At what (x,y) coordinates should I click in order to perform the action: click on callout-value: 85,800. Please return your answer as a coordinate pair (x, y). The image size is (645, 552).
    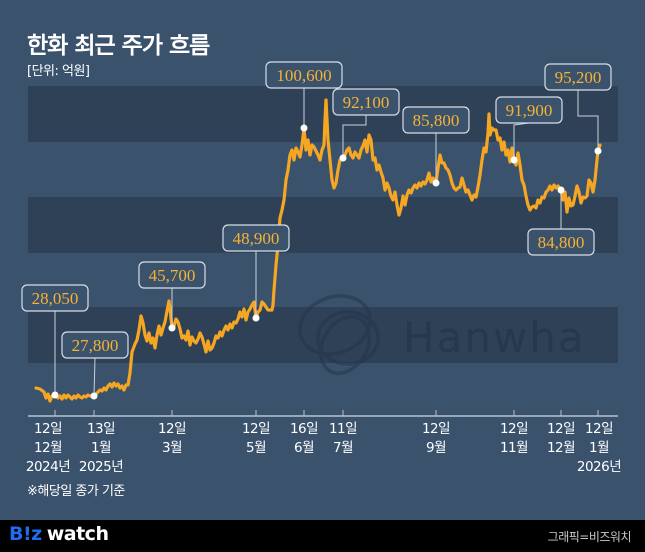
    Looking at the image, I should click on (436, 120).